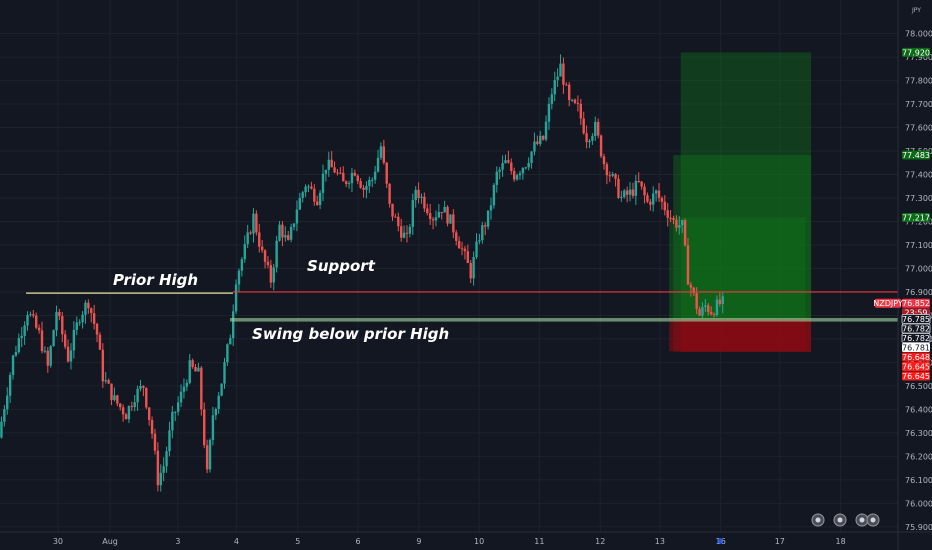 This screenshot has width=932, height=550. Describe the element at coordinates (918, 57) in the screenshot. I see `price-tick-label: 77.900` at that location.